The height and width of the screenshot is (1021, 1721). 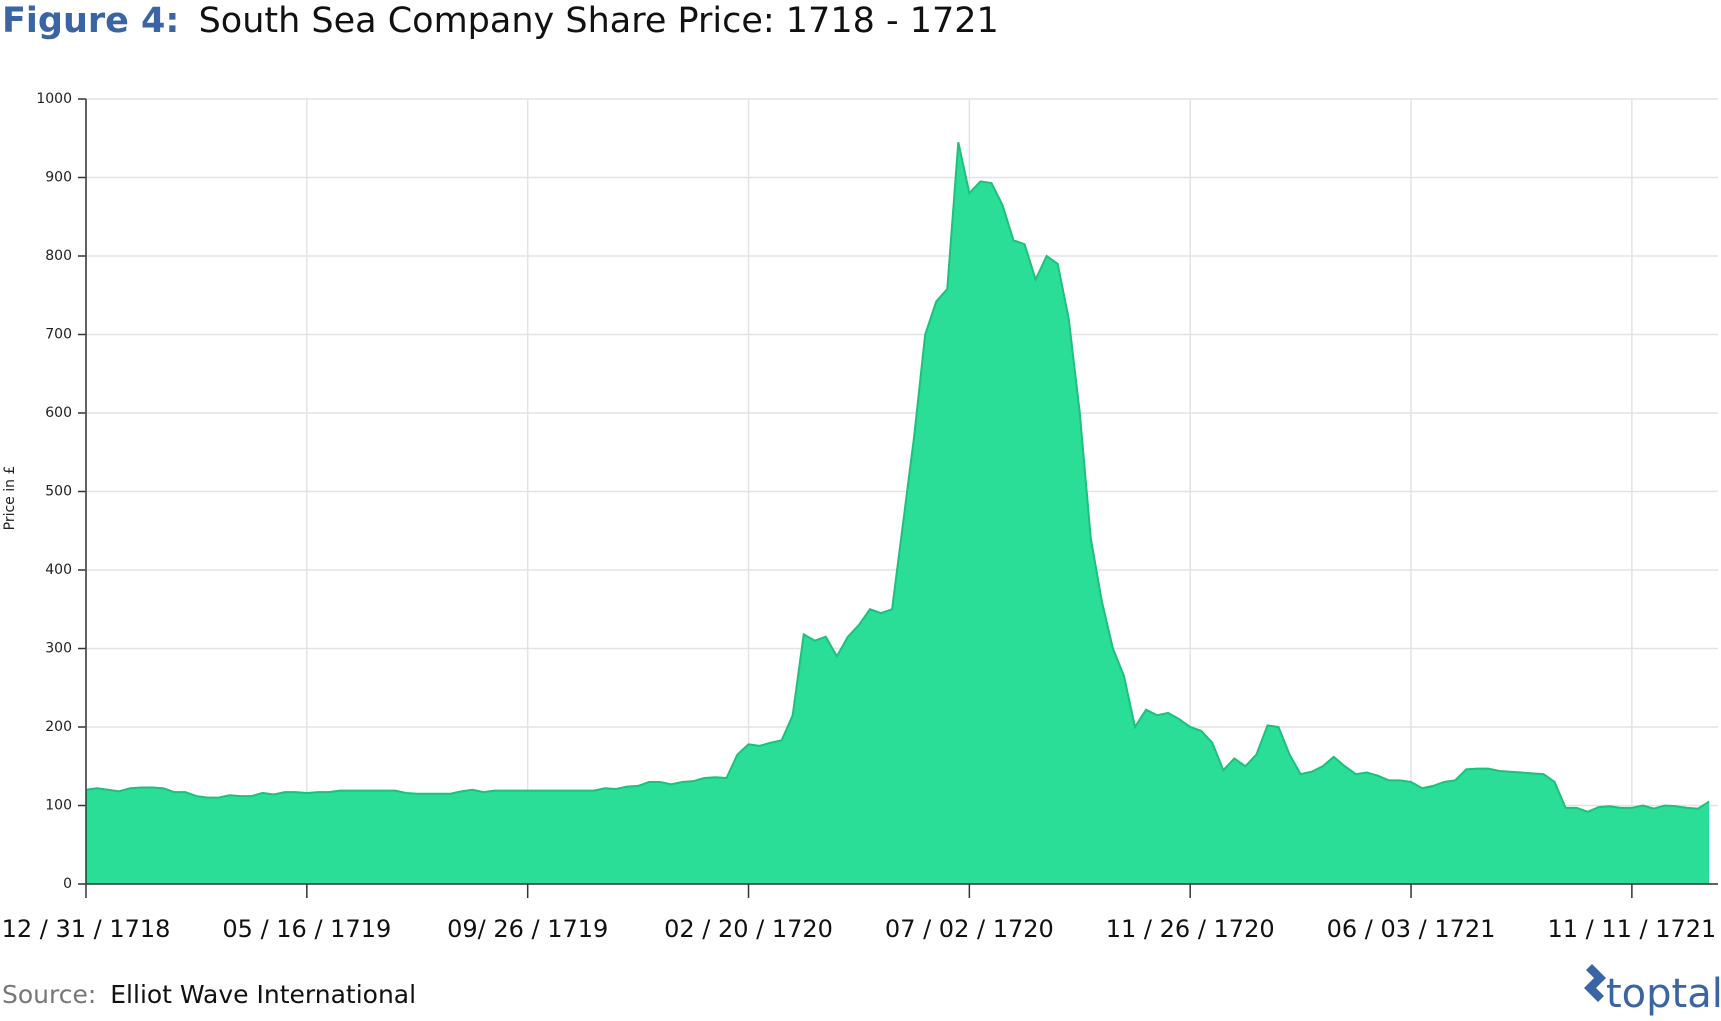 What do you see at coordinates (86, 929) in the screenshot?
I see `x-tick-label: 12 / 31 / 1718` at bounding box center [86, 929].